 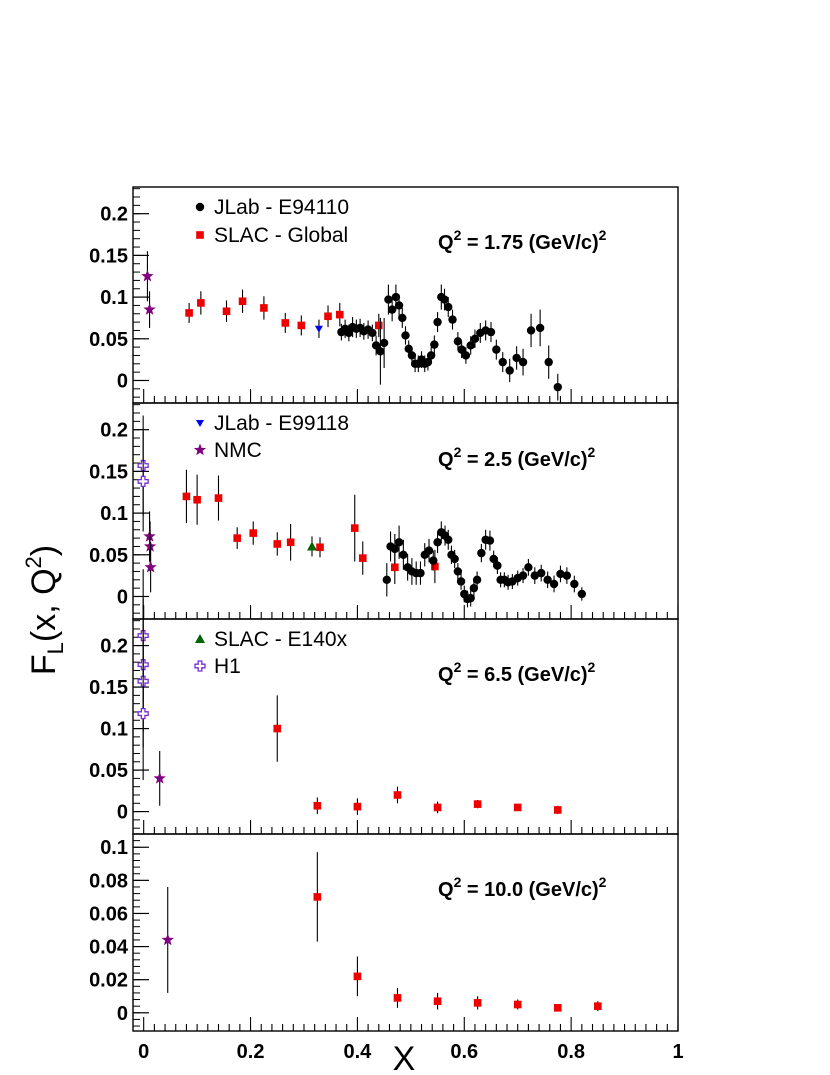 What do you see at coordinates (200, 423) in the screenshot?
I see `legend-marker-jlab_e99118` at bounding box center [200, 423].